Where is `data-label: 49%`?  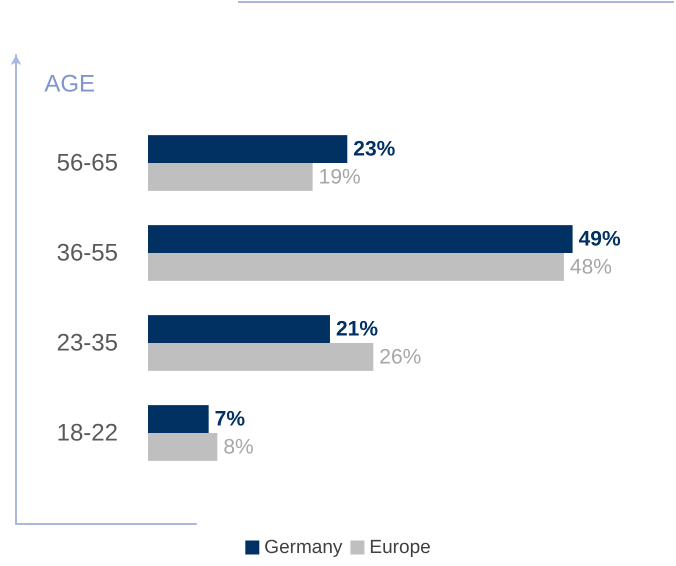 data-label: 49% is located at coordinates (599, 239).